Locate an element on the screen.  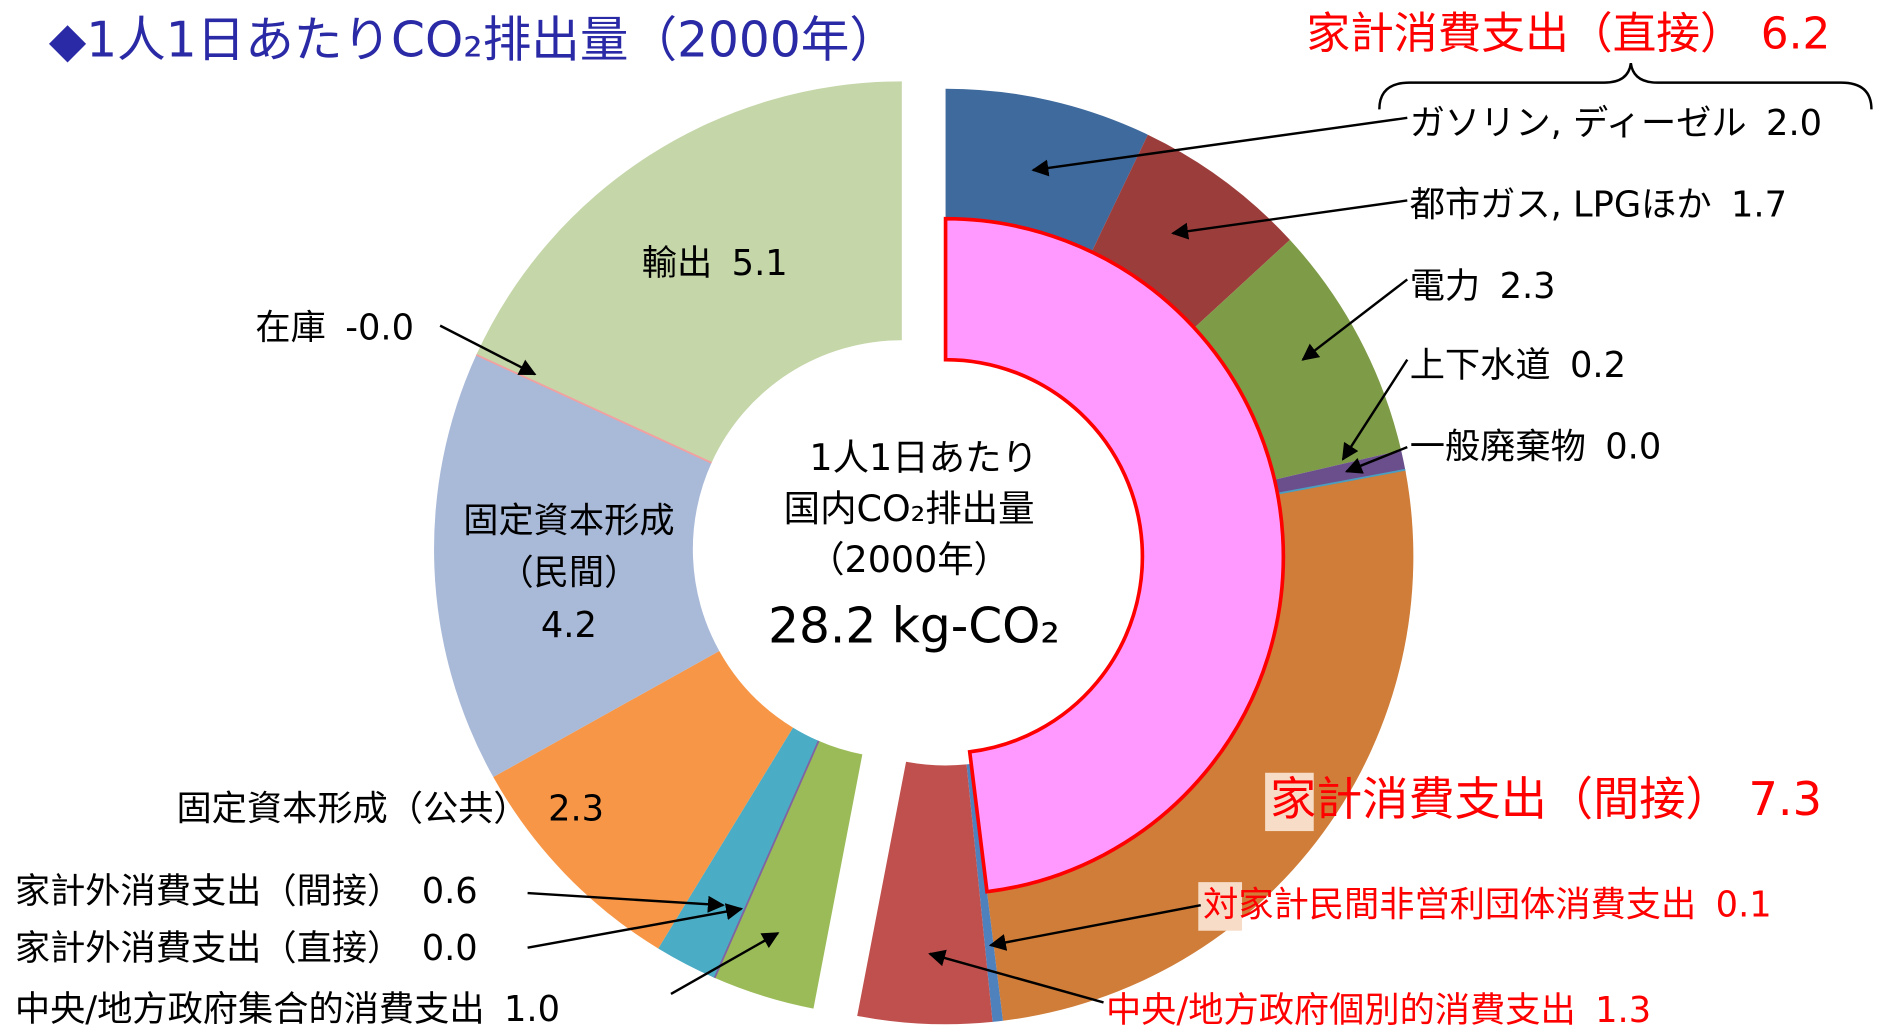
center-text: 1人1日あたり is located at coordinates (923, 457).